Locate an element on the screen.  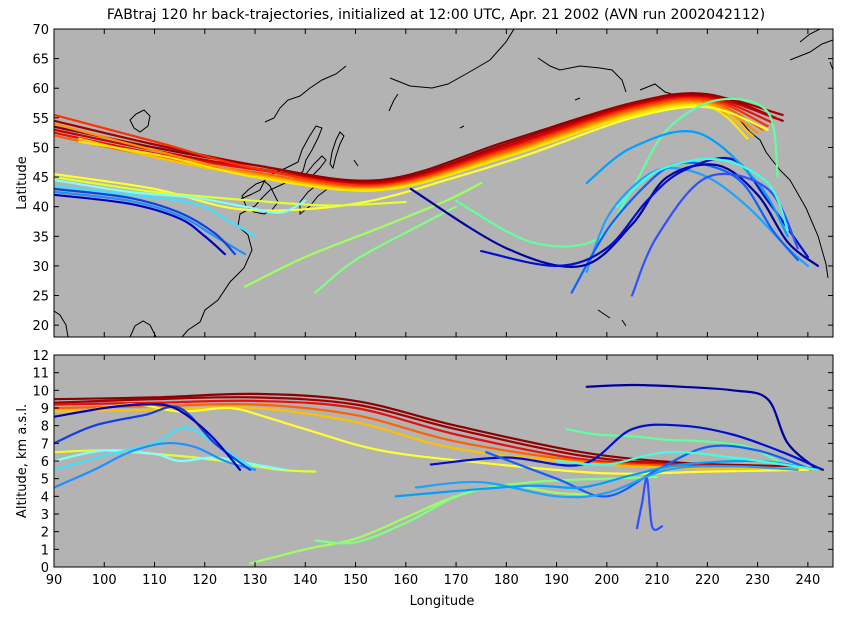
map-ytick-label: 60 is located at coordinates (40, 89).